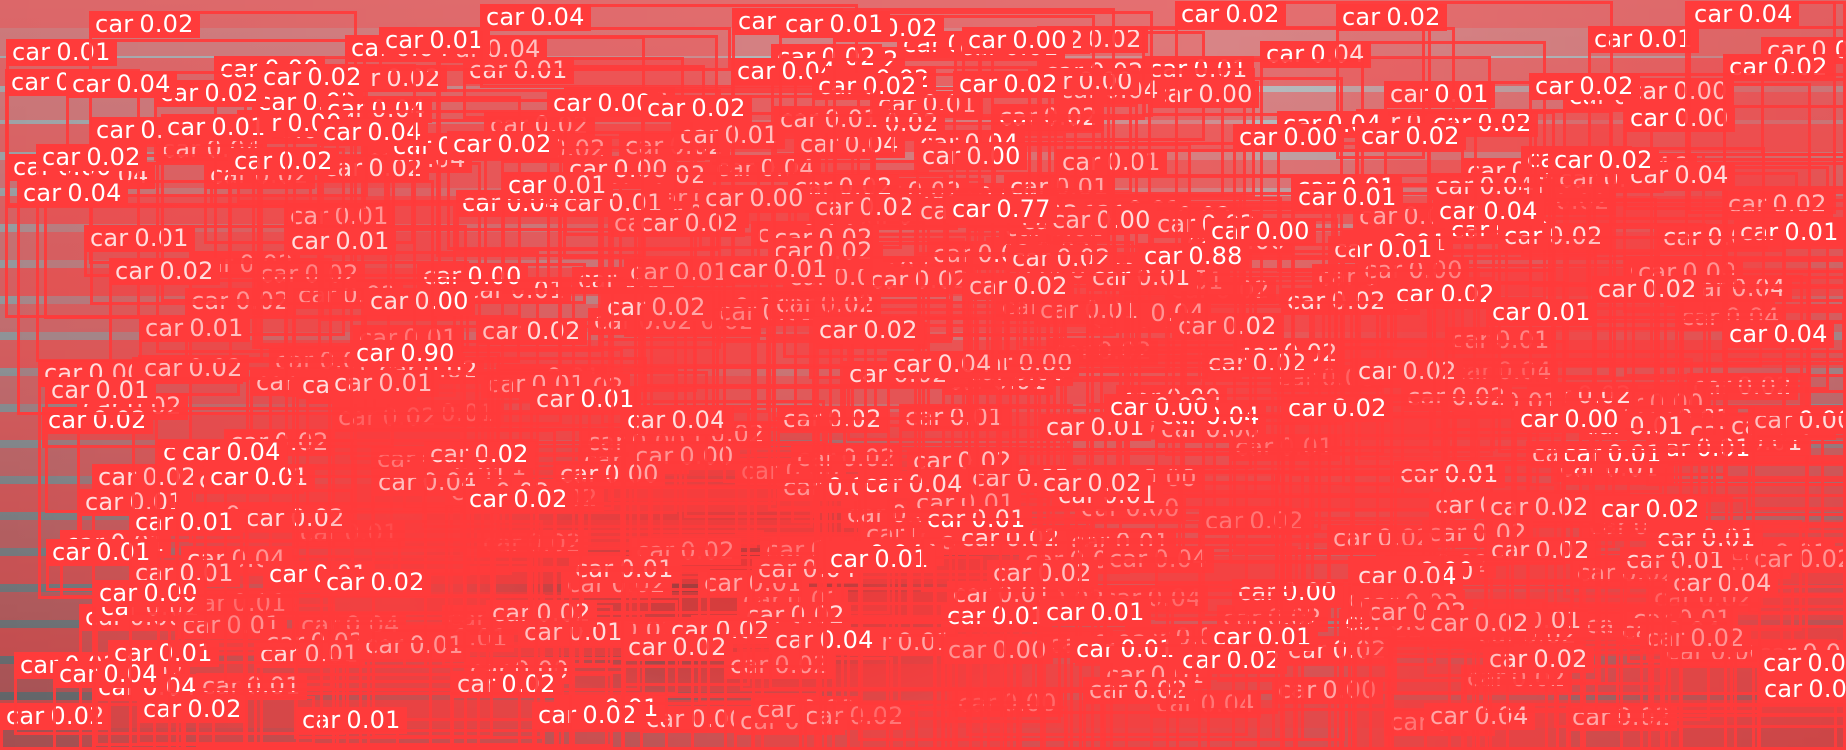 The image size is (1846, 750). Describe the element at coordinates (1001, 209) in the screenshot. I see `detection-label: car 0.77` at that location.